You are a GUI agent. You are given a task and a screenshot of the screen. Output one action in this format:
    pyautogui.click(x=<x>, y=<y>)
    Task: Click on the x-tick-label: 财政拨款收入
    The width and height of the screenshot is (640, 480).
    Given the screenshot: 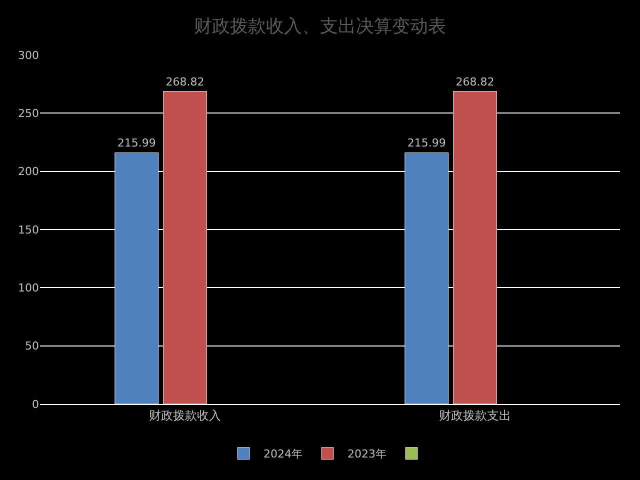 What is the action you would take?
    pyautogui.click(x=185, y=415)
    